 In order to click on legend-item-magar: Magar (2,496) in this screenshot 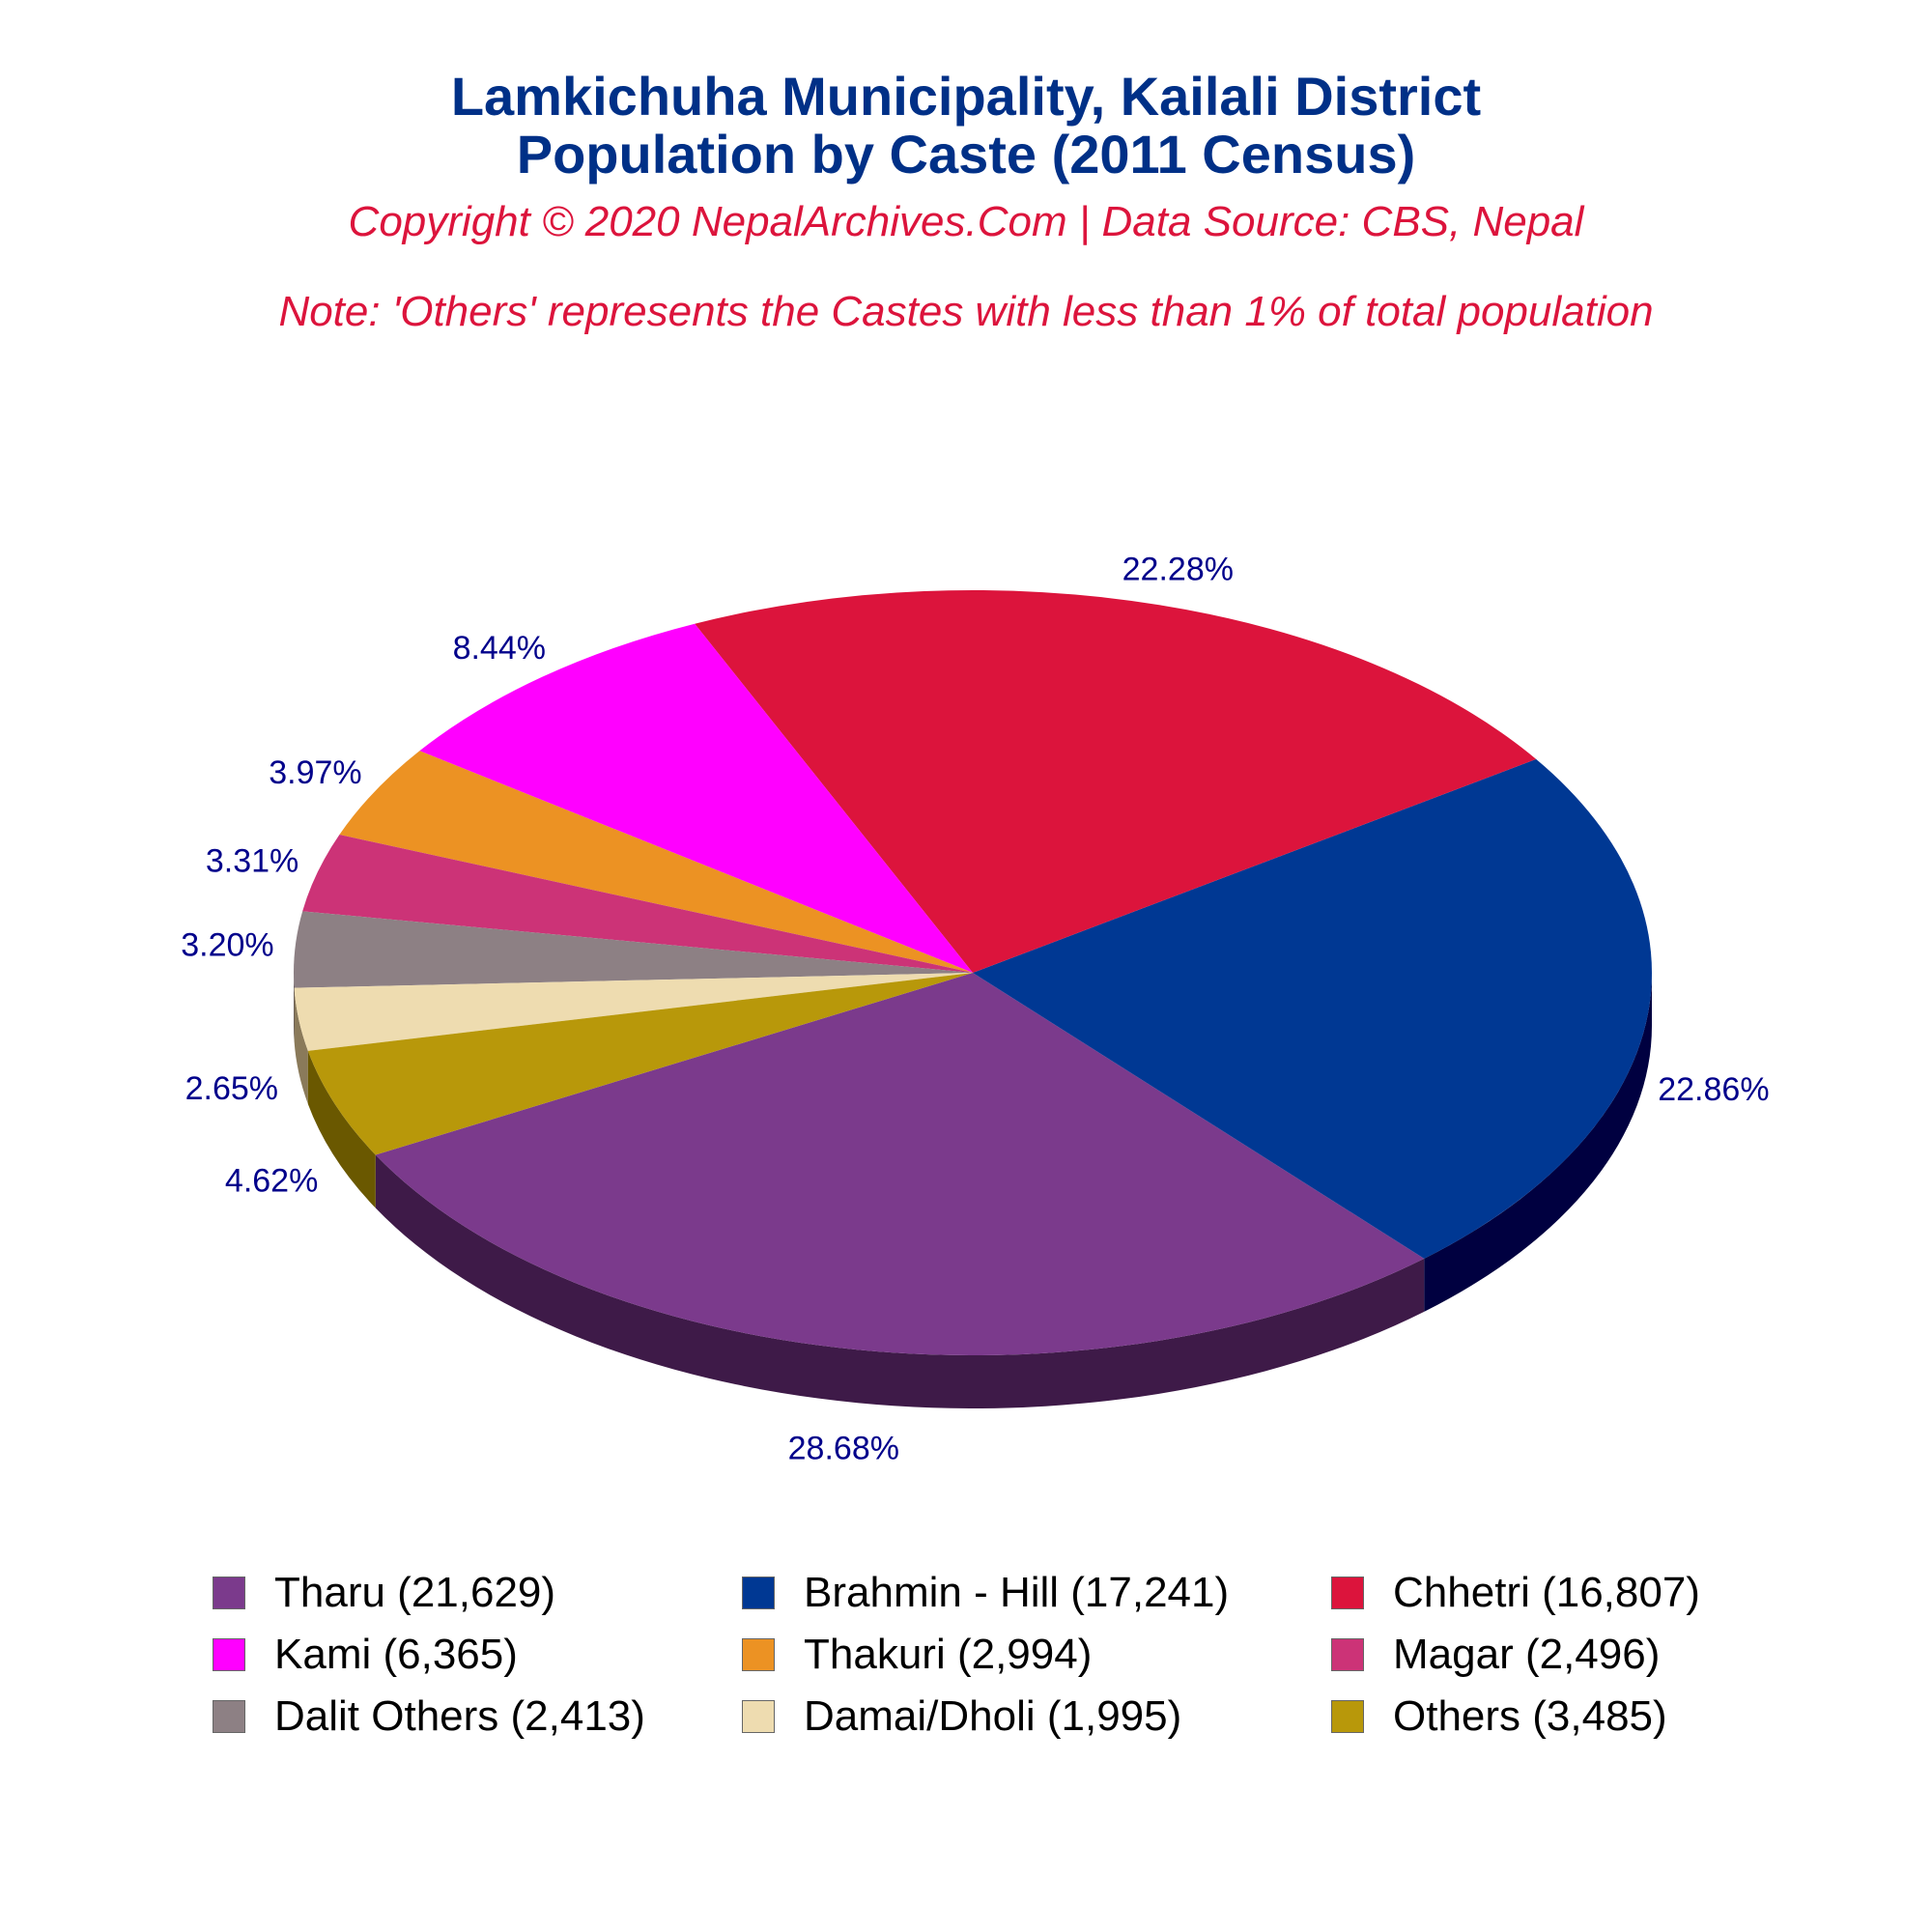, I will do `click(1563, 1655)`.